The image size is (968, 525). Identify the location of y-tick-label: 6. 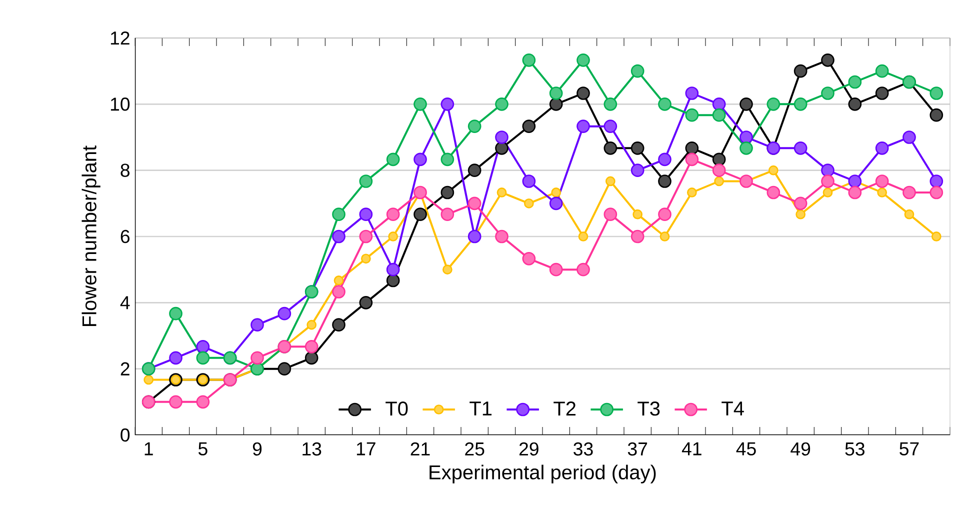
(125, 237).